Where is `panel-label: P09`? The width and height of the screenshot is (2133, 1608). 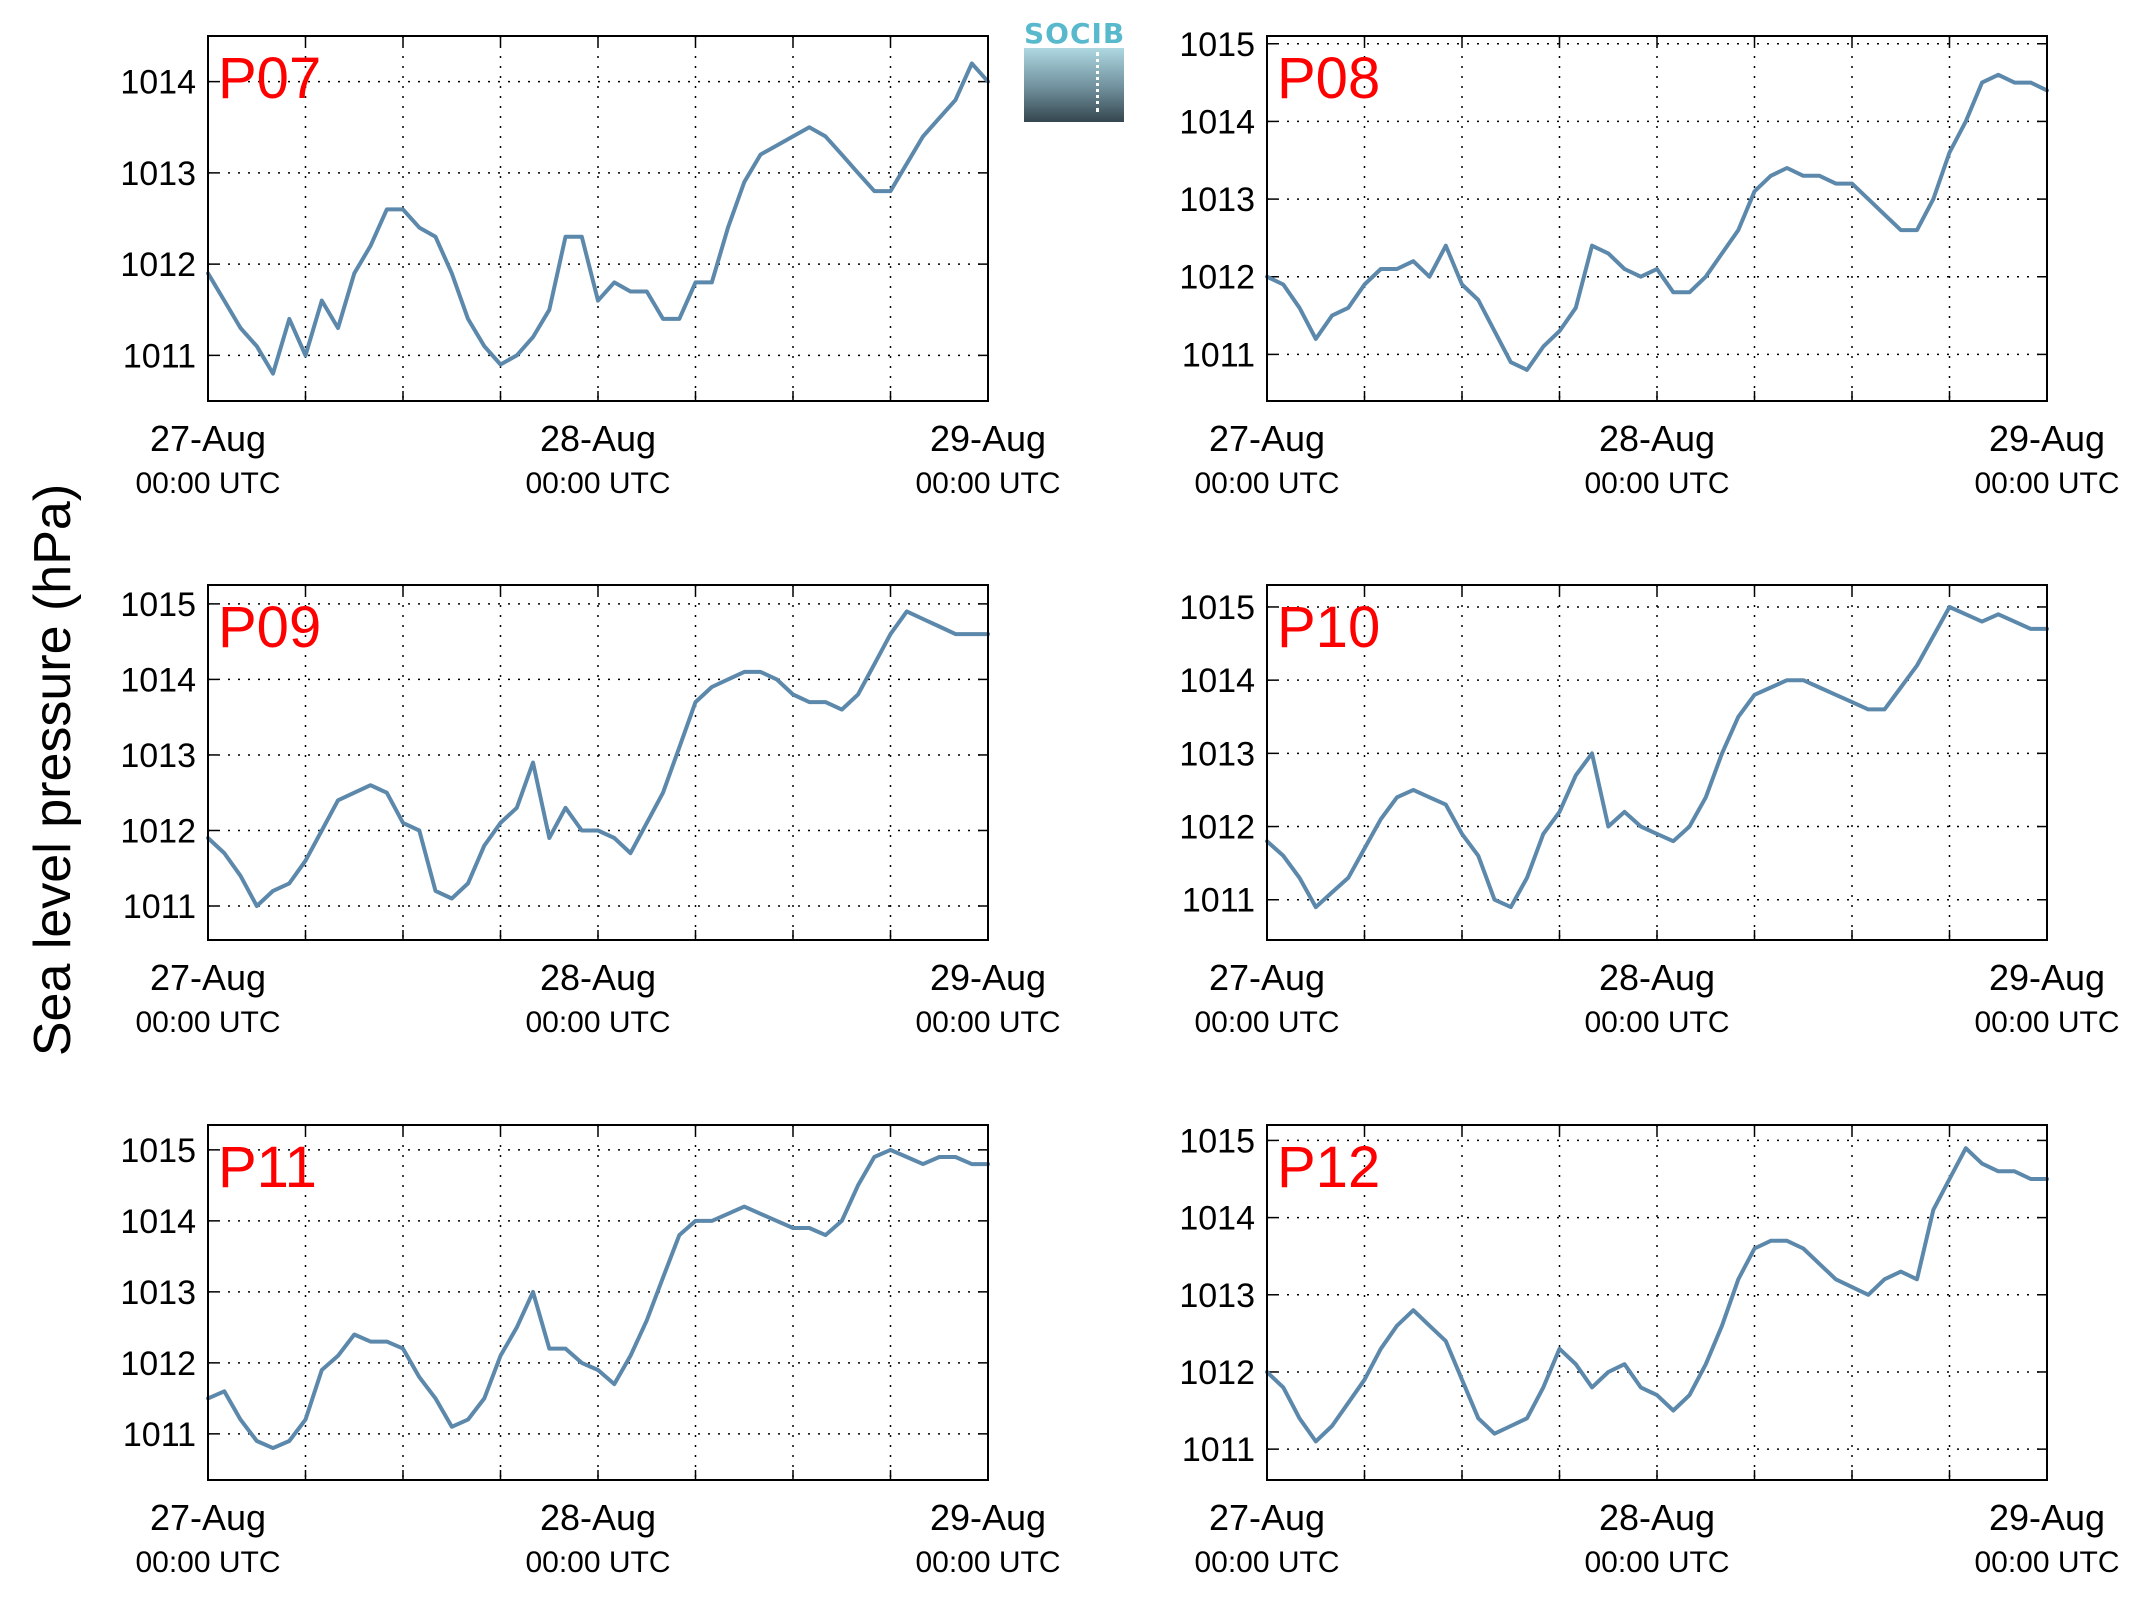 panel-label: P09 is located at coordinates (269, 627).